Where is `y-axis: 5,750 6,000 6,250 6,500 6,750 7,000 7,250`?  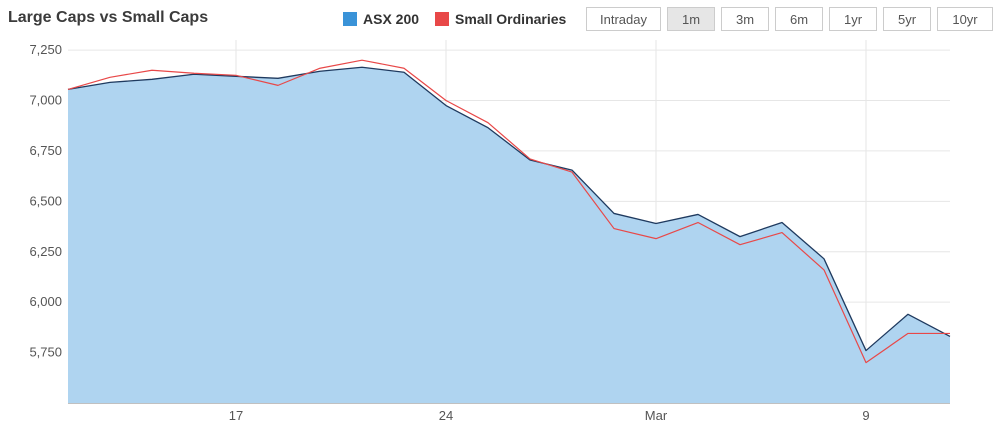 y-axis: 5,750 6,000 6,250 6,500 6,750 7,000 7,250 is located at coordinates (45, 201).